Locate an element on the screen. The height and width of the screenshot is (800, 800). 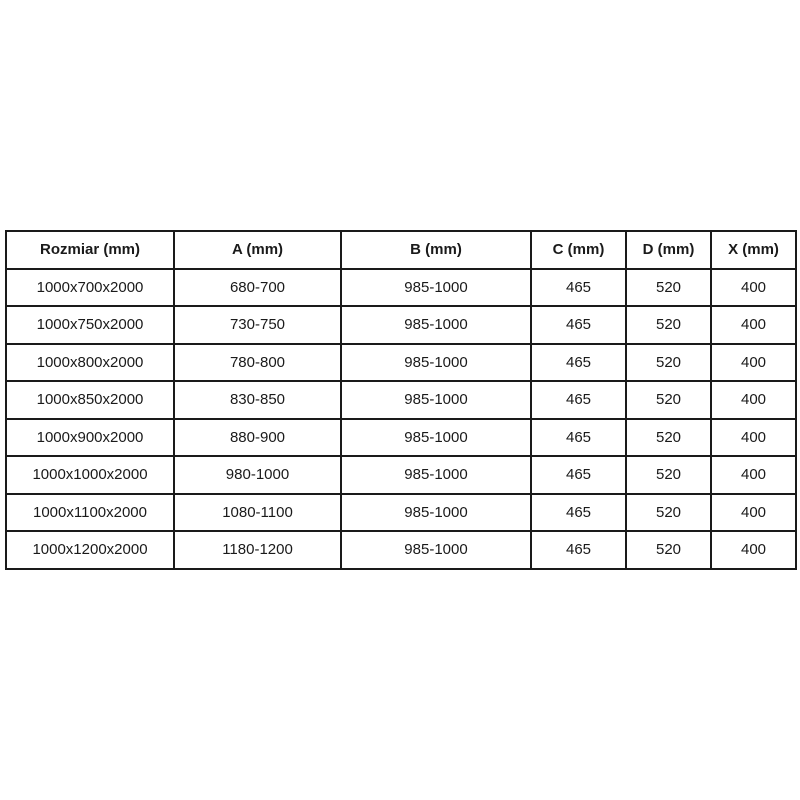
table-cell-rozmiar: 1000x1000x2000 is located at coordinates (90, 475).